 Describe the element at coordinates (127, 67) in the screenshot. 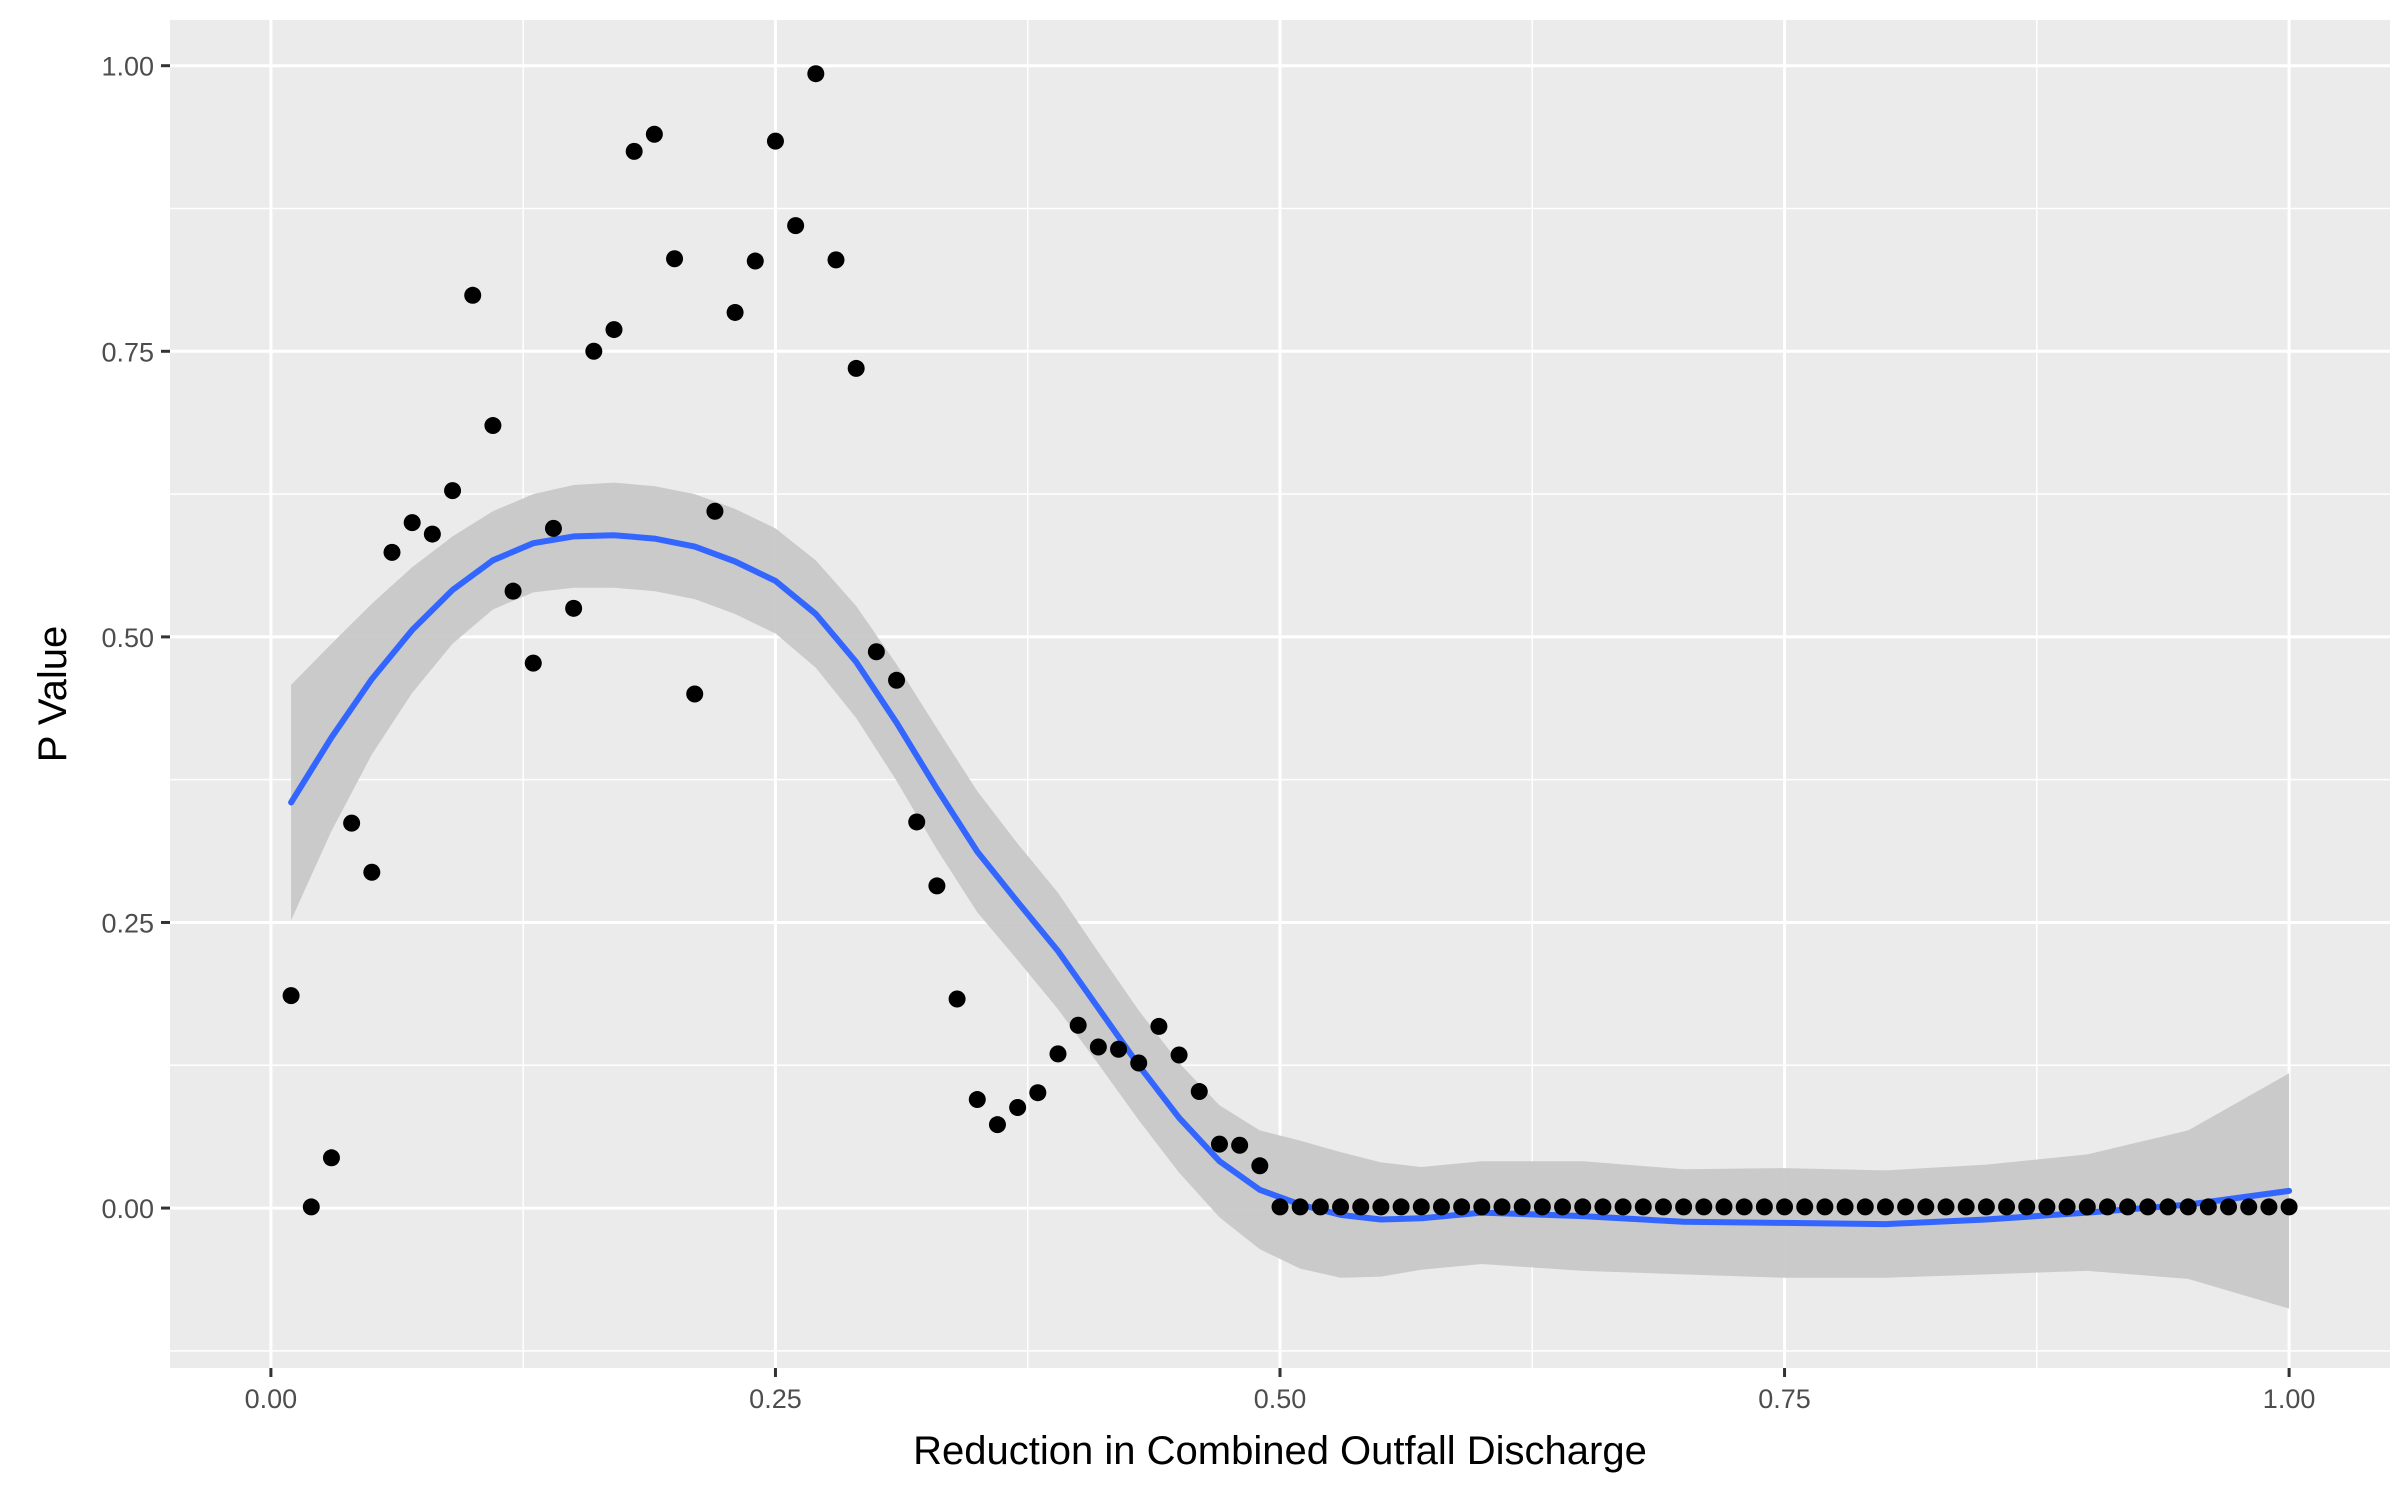

I see `y-tick-label: 1.00` at that location.